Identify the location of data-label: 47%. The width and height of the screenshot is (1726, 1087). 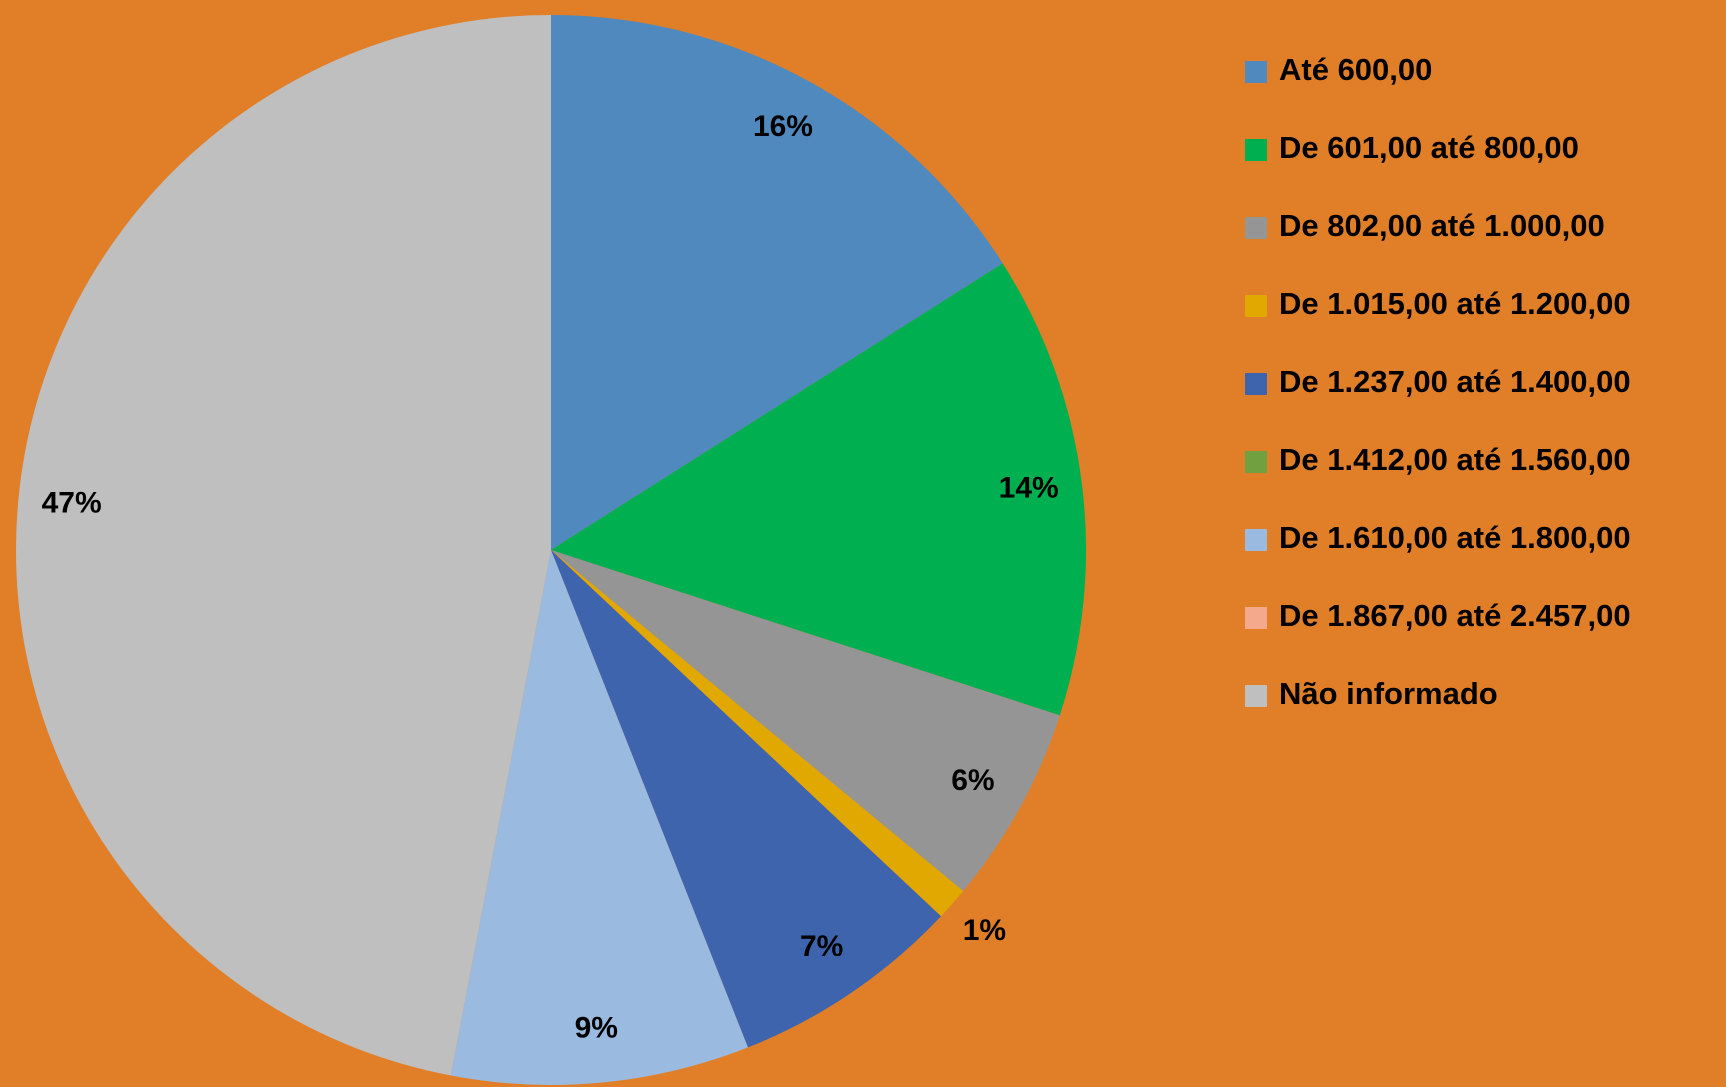
(72, 503).